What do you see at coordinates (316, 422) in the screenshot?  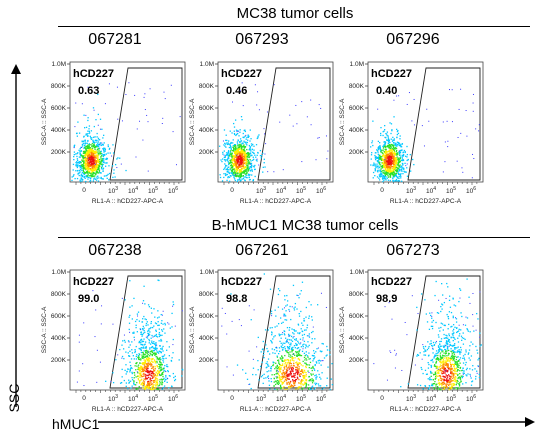 I see `hmuc1-axis-arrow` at bounding box center [316, 422].